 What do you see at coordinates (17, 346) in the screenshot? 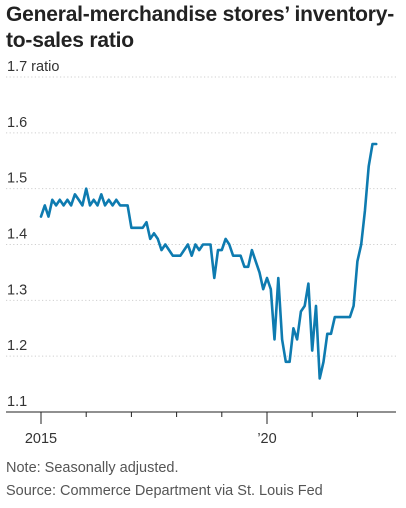
I see `y-tick-label: 1.2` at bounding box center [17, 346].